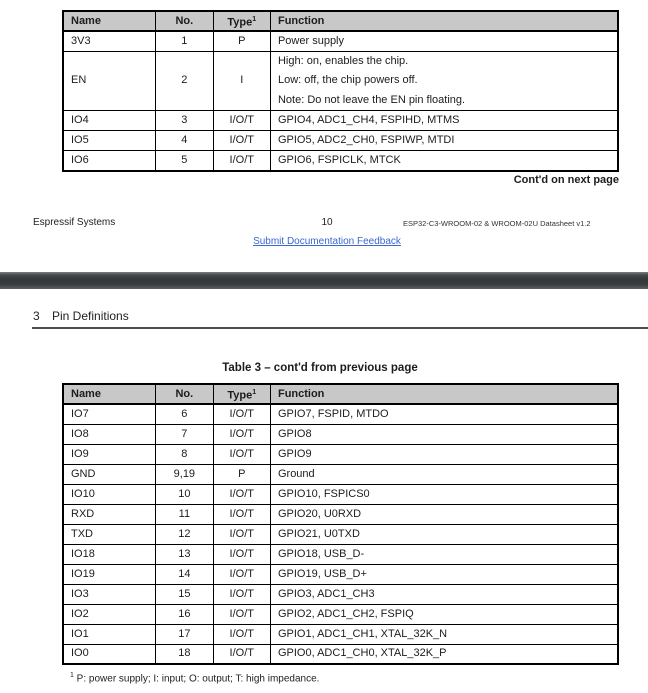 Image resolution: width=648 pixels, height=693 pixels. Describe the element at coordinates (109, 414) in the screenshot. I see `pin-name-cell: IO7` at that location.